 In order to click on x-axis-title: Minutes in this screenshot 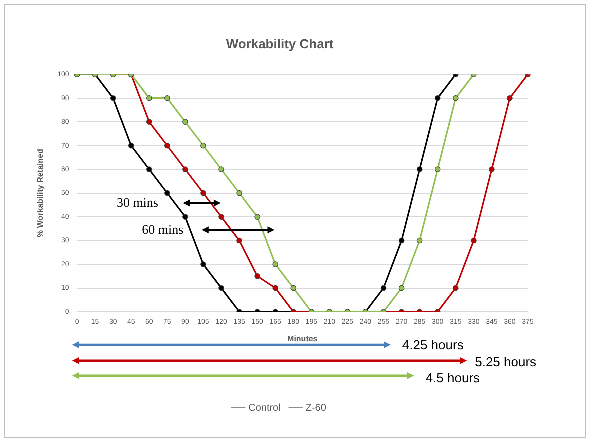, I will do `click(303, 339)`.